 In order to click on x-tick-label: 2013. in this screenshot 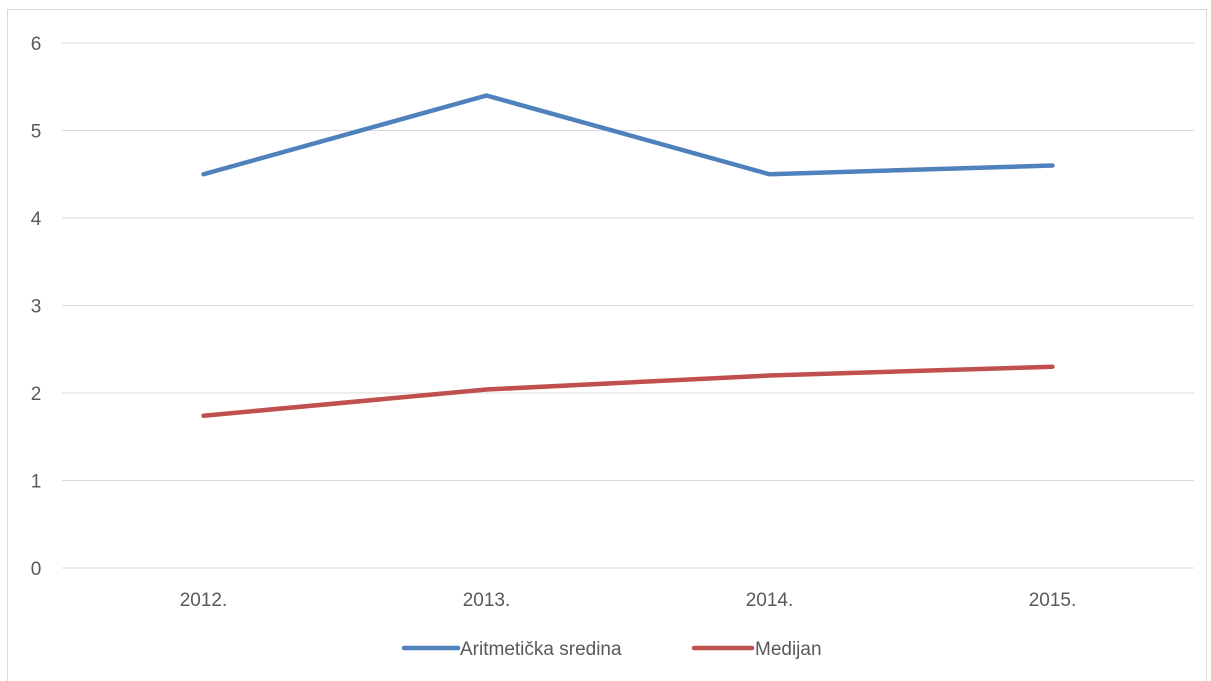, I will do `click(487, 600)`.